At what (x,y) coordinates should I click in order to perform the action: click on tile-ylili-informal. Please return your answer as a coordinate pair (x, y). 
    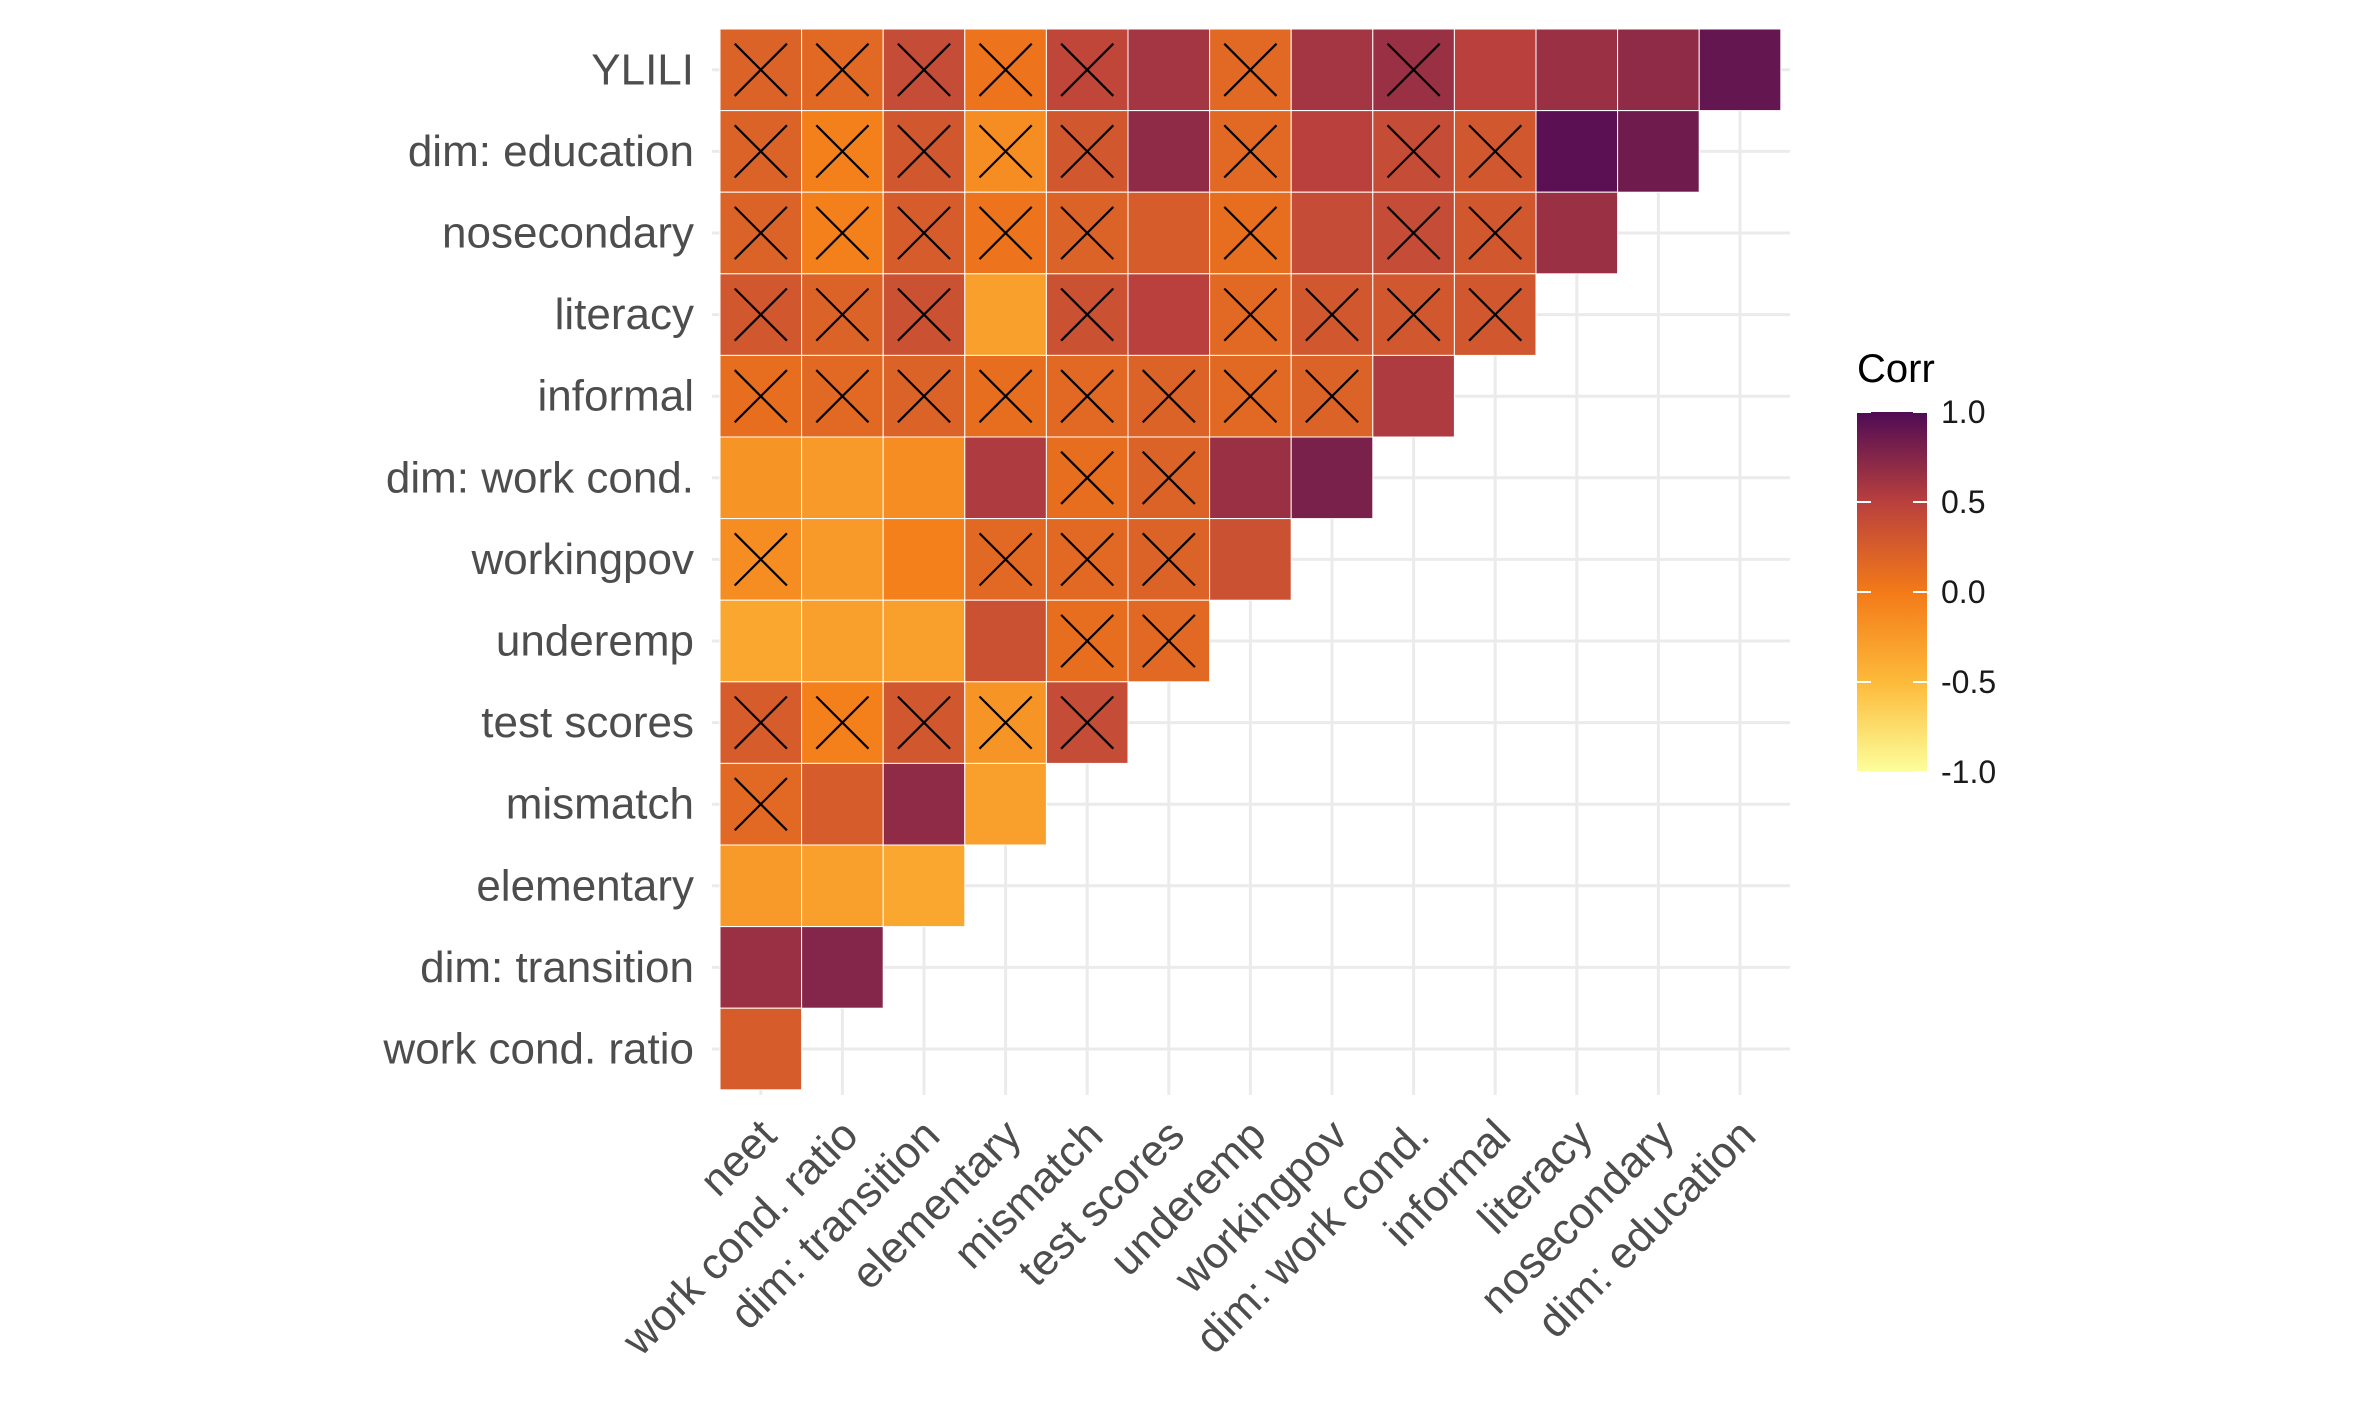
    Looking at the image, I should click on (1495, 70).